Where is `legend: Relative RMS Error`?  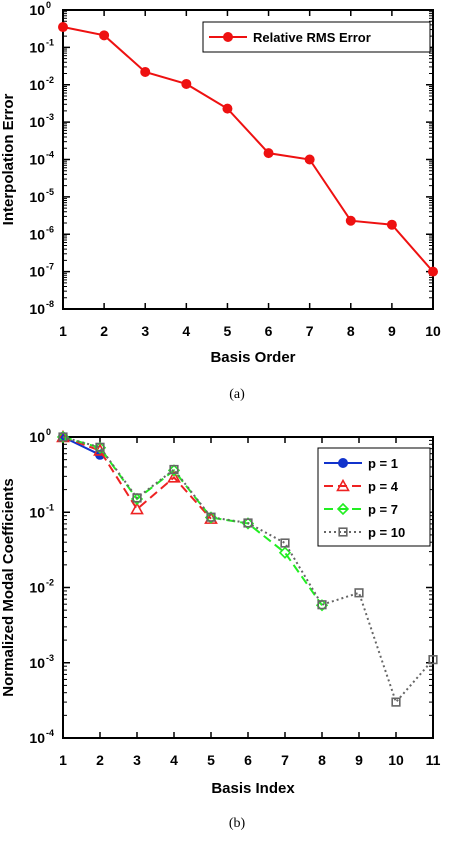
legend: Relative RMS Error is located at coordinates (316, 37).